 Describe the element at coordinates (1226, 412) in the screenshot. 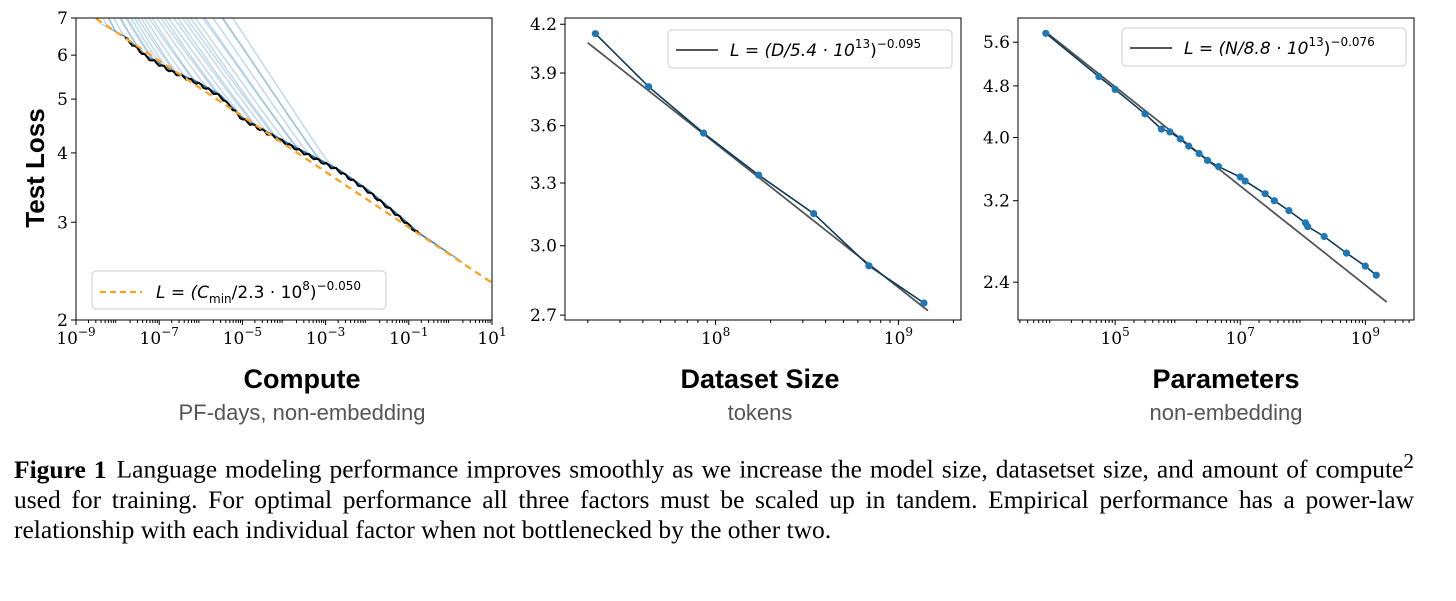

I see `parameters-x-subtitle: non-embedding` at that location.